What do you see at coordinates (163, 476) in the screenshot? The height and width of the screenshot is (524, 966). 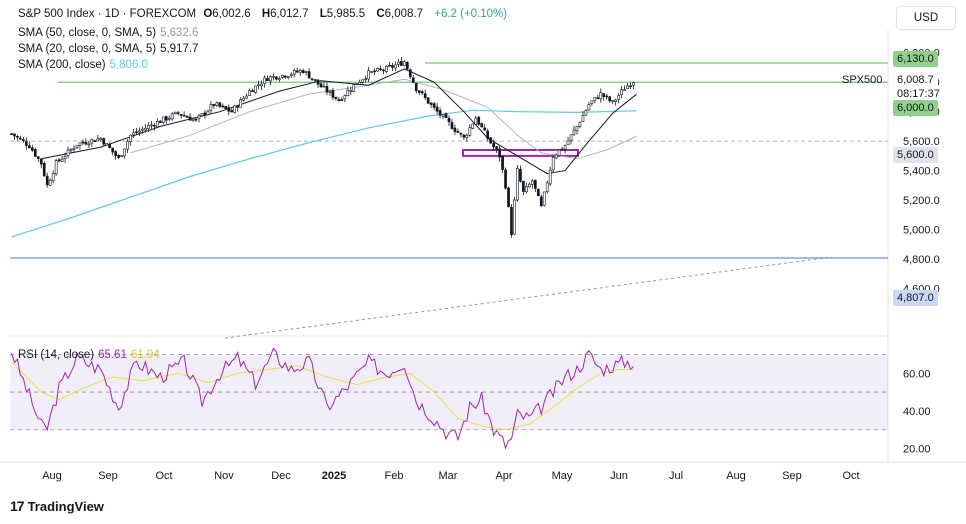 I see `time-tick-label: Oct` at bounding box center [163, 476].